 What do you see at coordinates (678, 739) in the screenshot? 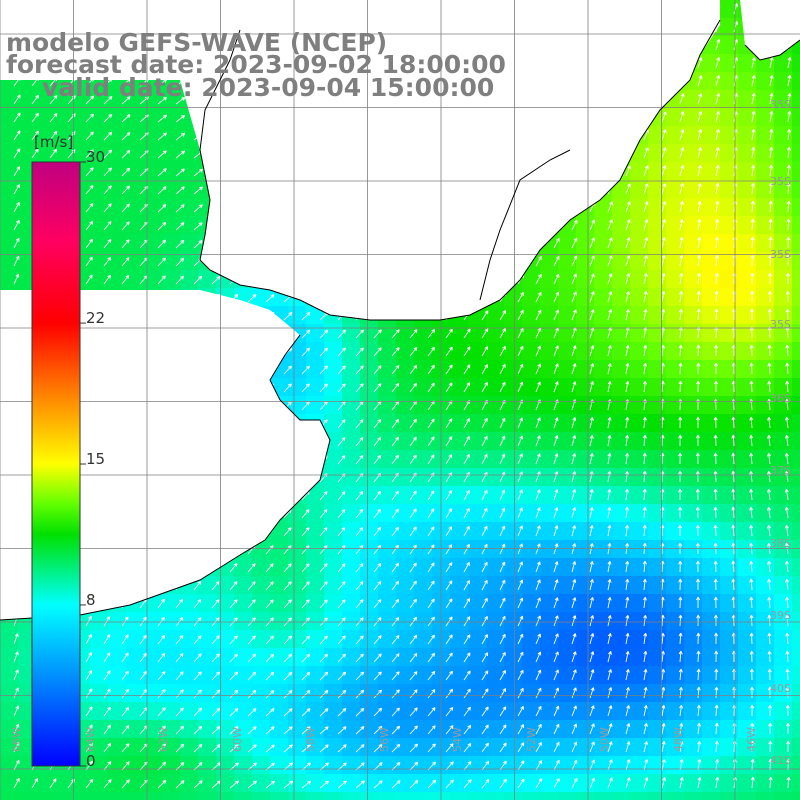
I see `longitude-label: 48W` at bounding box center [678, 739].